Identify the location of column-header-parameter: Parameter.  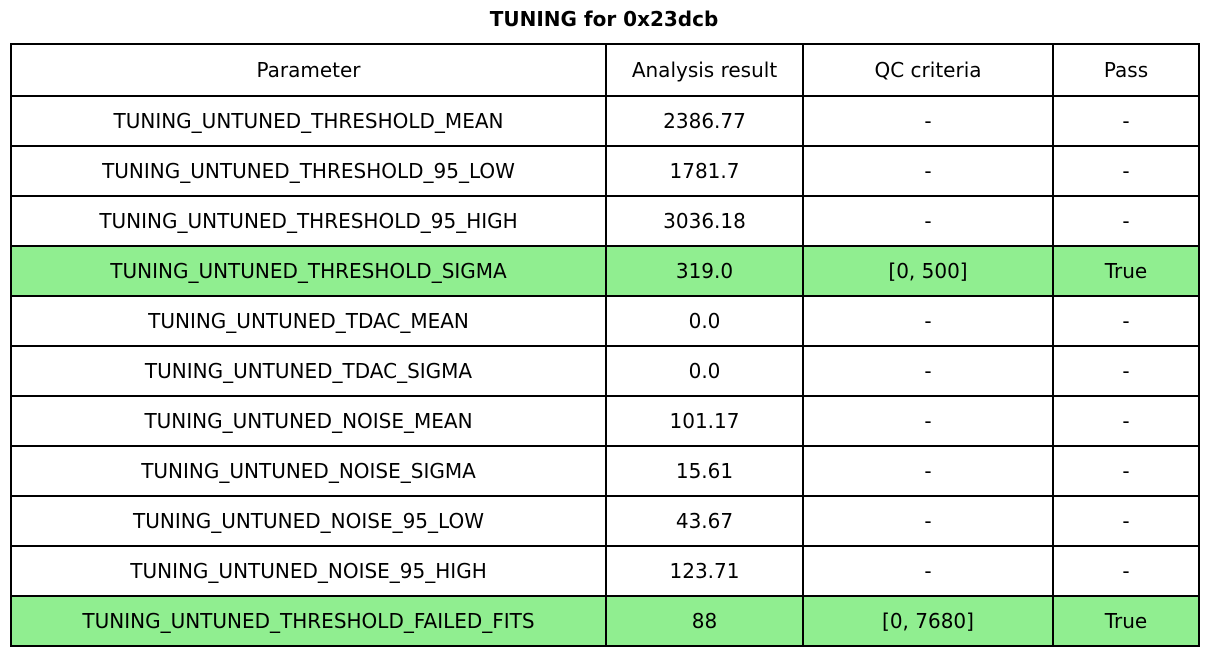
(308, 70).